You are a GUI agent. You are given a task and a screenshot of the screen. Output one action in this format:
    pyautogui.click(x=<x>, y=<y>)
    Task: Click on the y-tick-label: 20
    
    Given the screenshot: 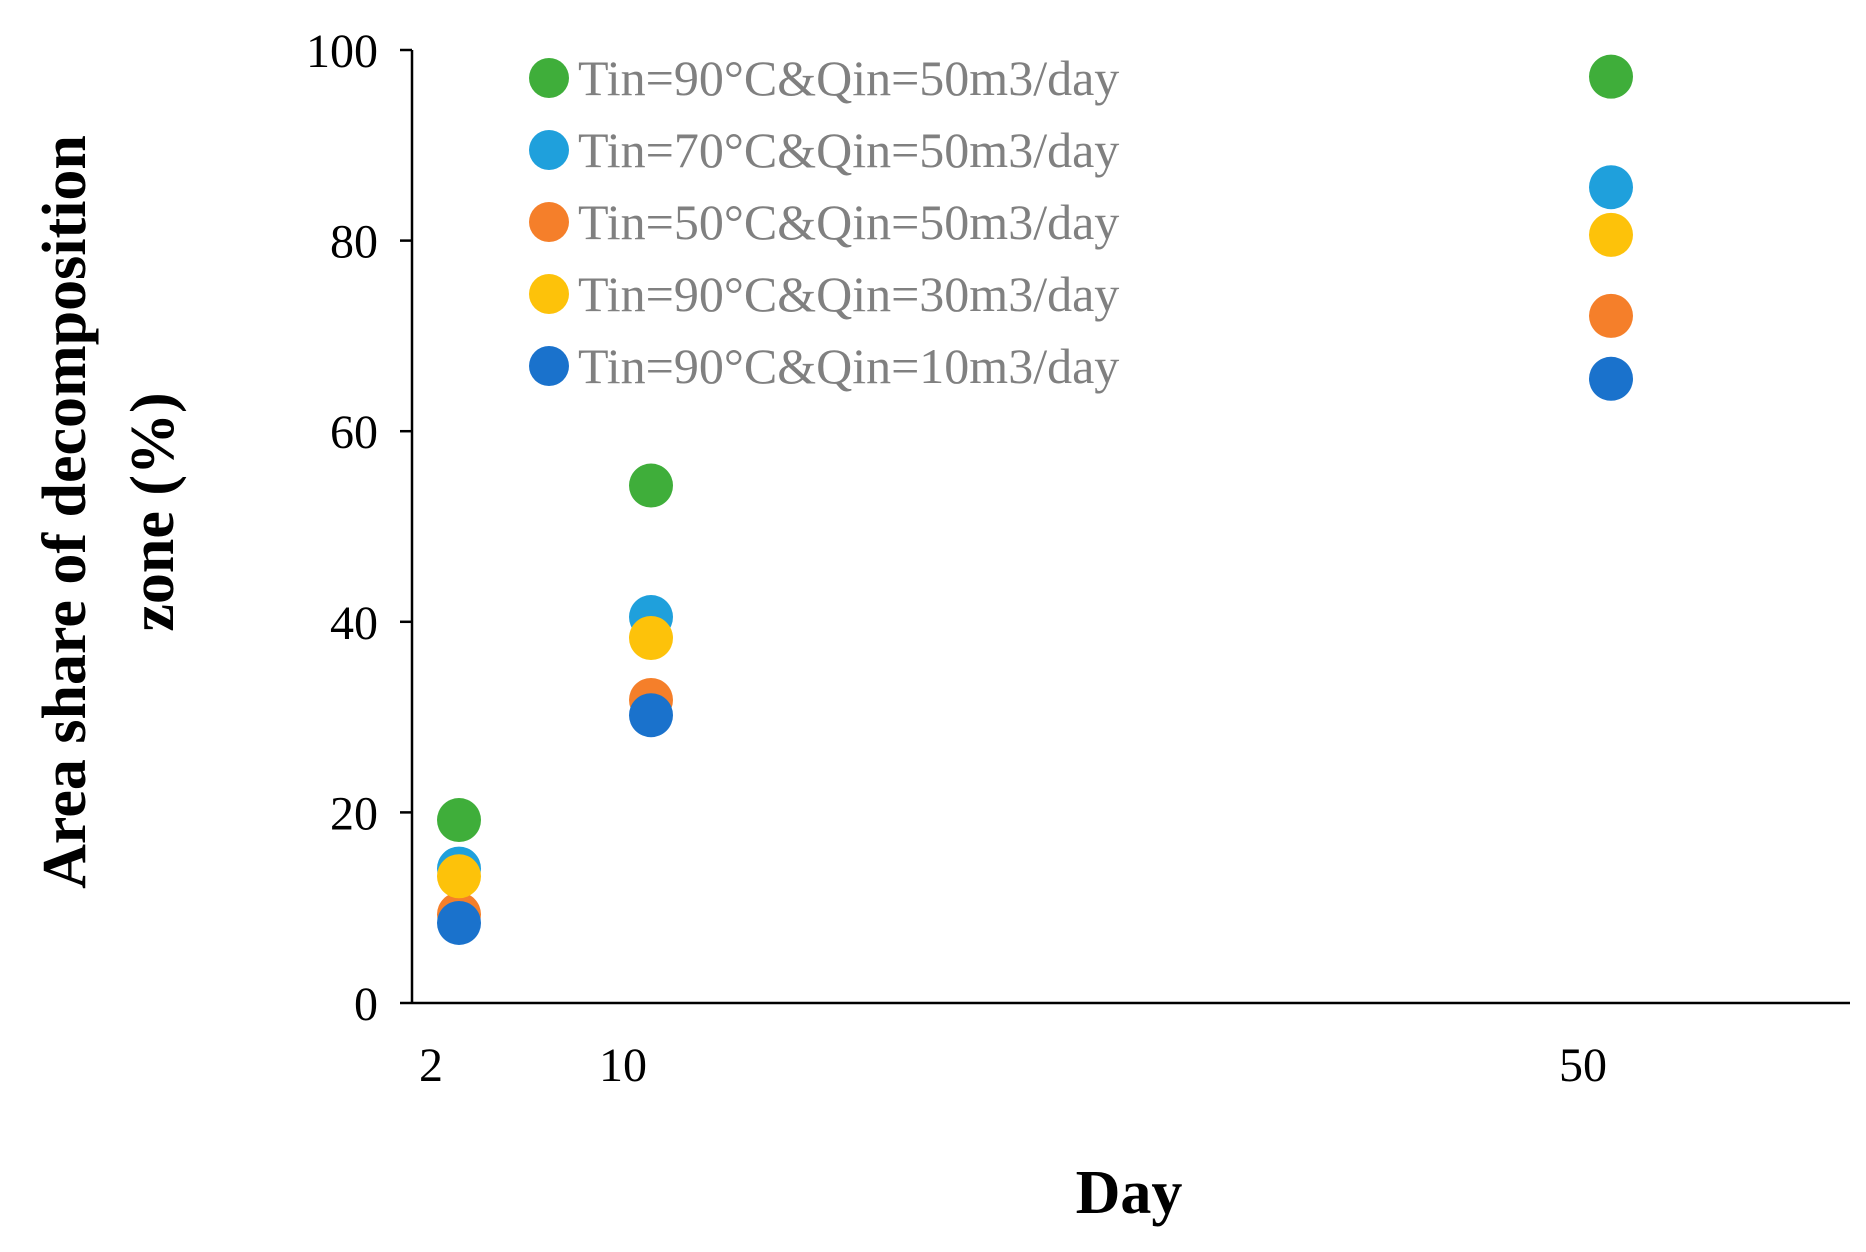 What is the action you would take?
    pyautogui.click(x=354, y=813)
    